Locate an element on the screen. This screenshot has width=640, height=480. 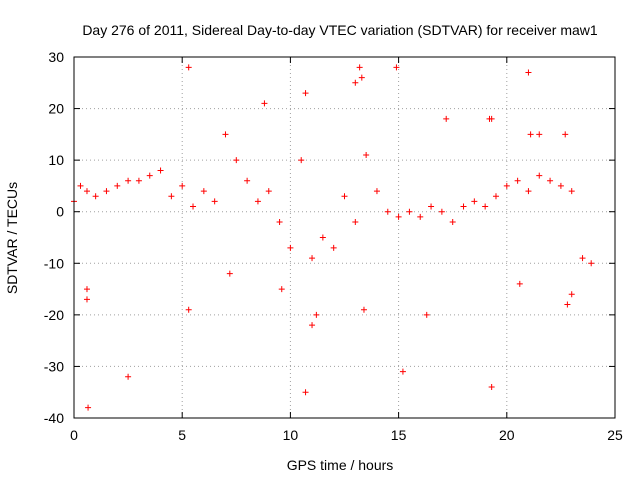
y-tick-labels: -40 -30 -20 -10 0 10 20 30 is located at coordinates (54, 237).